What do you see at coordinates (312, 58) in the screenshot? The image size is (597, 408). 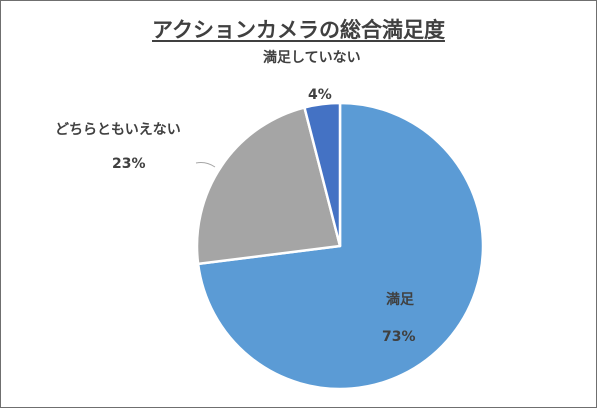 I see `label-name-dissatisfied: 満足していない` at bounding box center [312, 58].